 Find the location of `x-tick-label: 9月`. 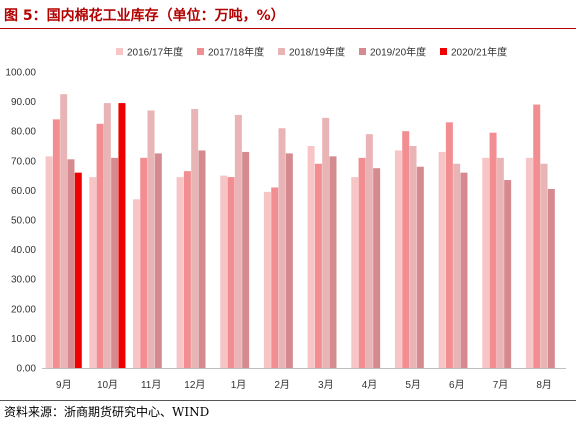

x-tick-label: 9月 is located at coordinates (64, 385).